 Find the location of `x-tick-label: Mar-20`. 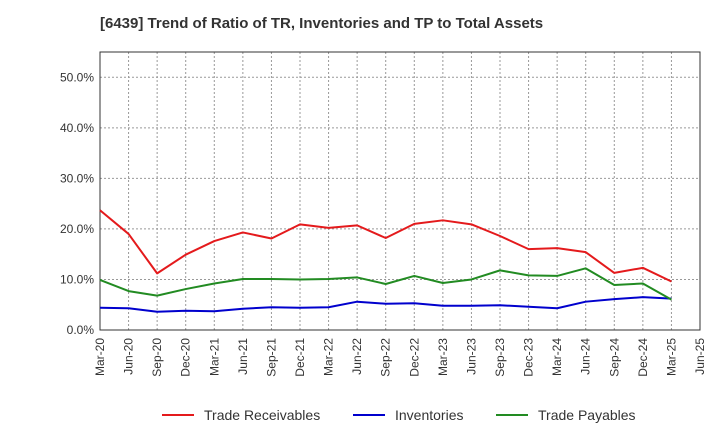

x-tick-label: Mar-20 is located at coordinates (100, 357).